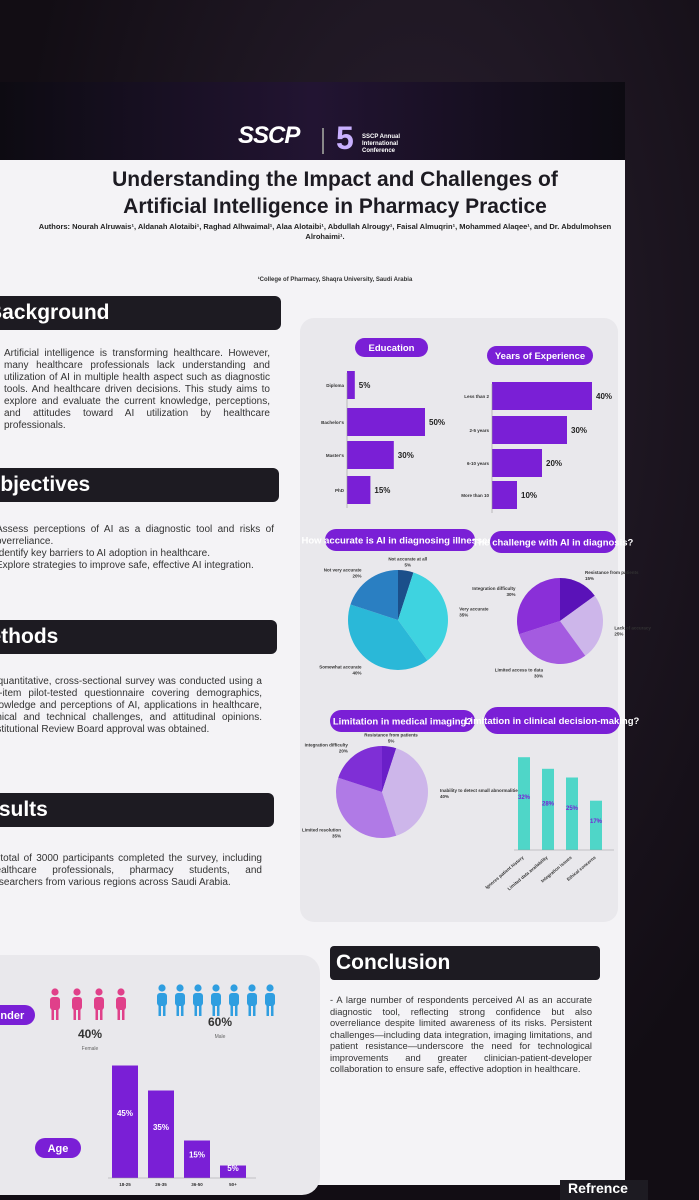 This screenshot has width=699, height=1200. What do you see at coordinates (479, 430) in the screenshot?
I see `category-label: 2-5 years` at bounding box center [479, 430].